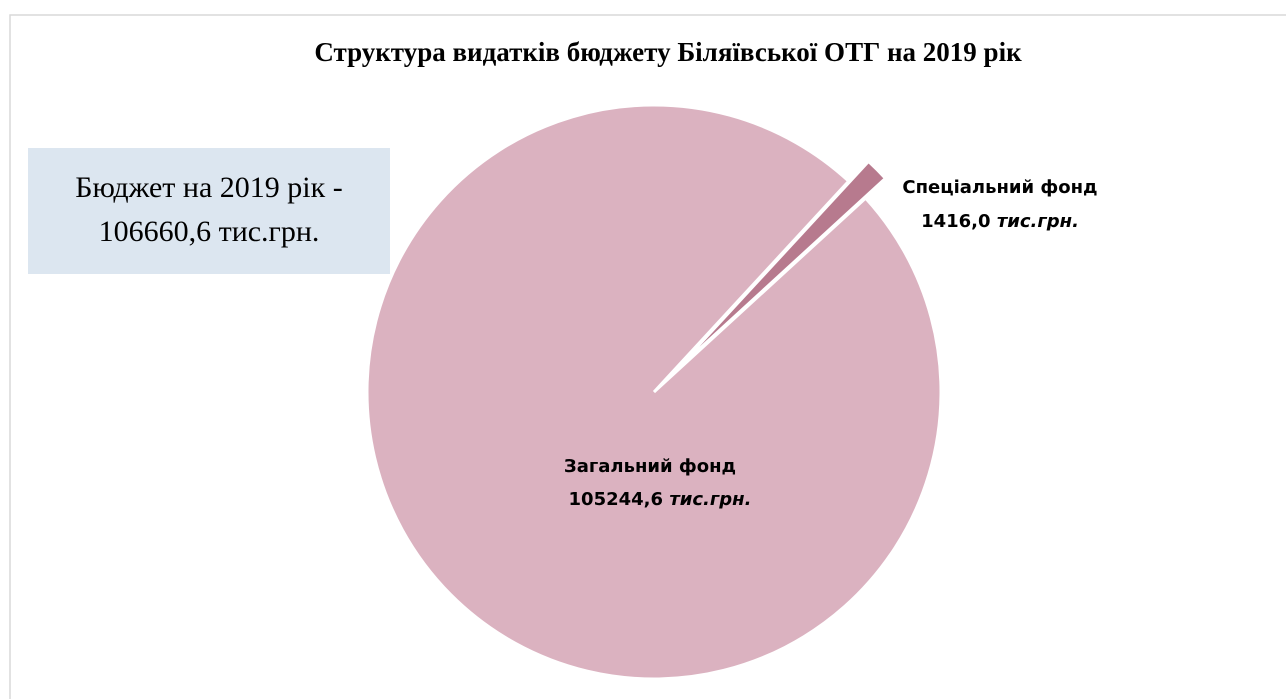 The width and height of the screenshot is (1286, 699). What do you see at coordinates (650, 466) in the screenshot?
I see `slice-name: Загальний фонд` at bounding box center [650, 466].